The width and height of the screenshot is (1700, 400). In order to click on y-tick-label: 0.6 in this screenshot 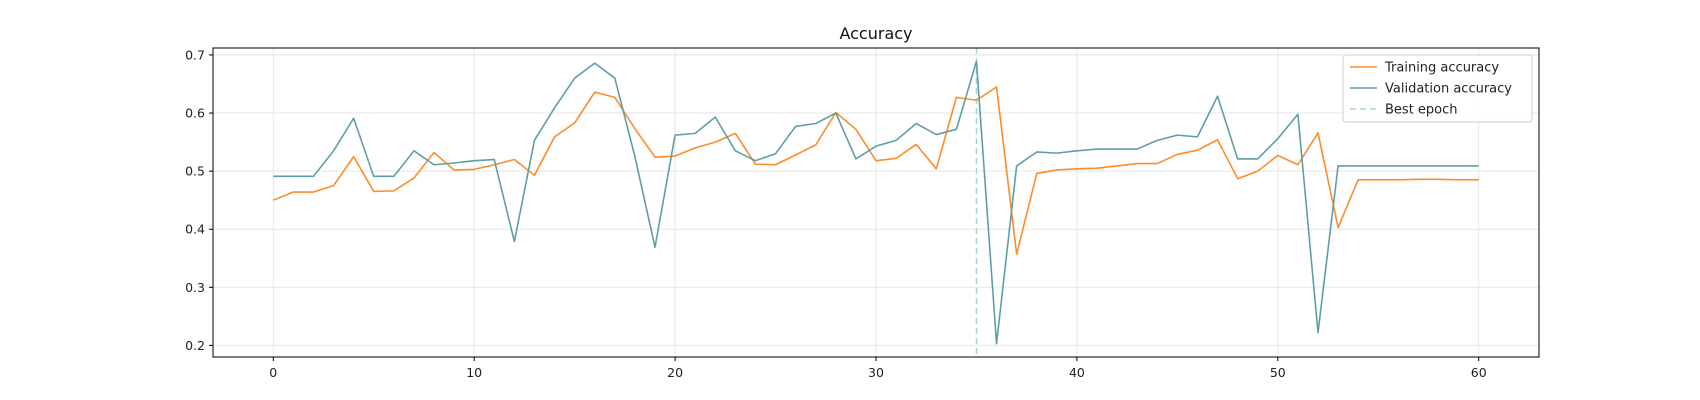, I will do `click(195, 113)`.